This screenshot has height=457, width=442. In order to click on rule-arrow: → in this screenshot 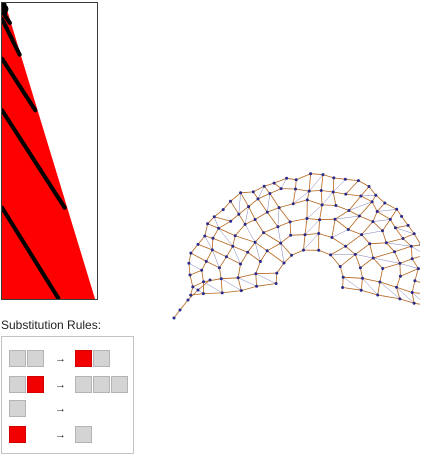, I will do `click(60, 384)`.